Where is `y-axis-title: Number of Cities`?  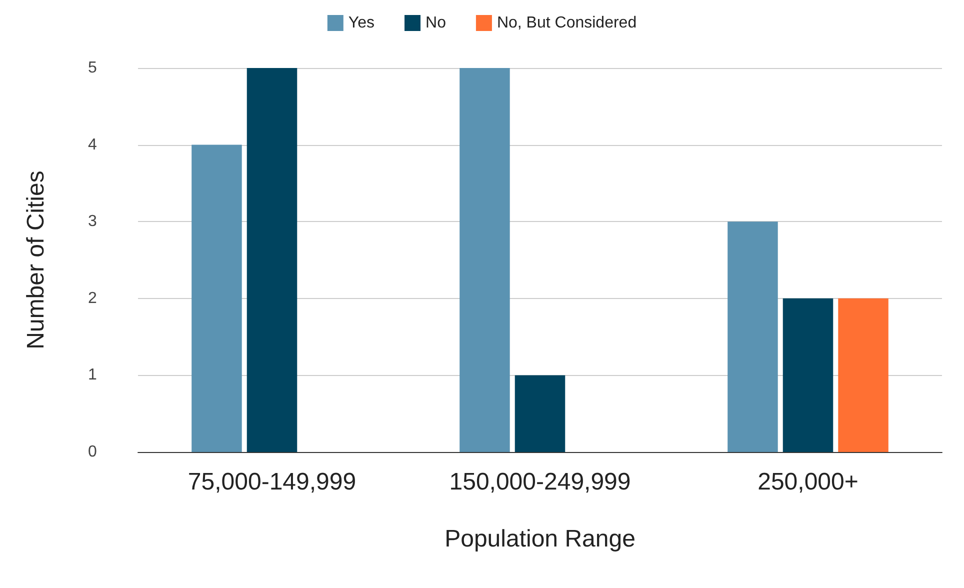
y-axis-title: Number of Cities is located at coordinates (36, 260).